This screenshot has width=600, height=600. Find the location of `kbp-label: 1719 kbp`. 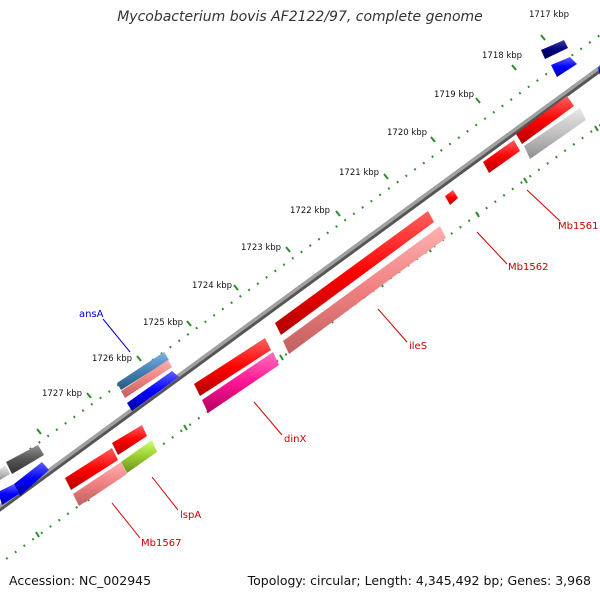

kbp-label: 1719 kbp is located at coordinates (454, 95).